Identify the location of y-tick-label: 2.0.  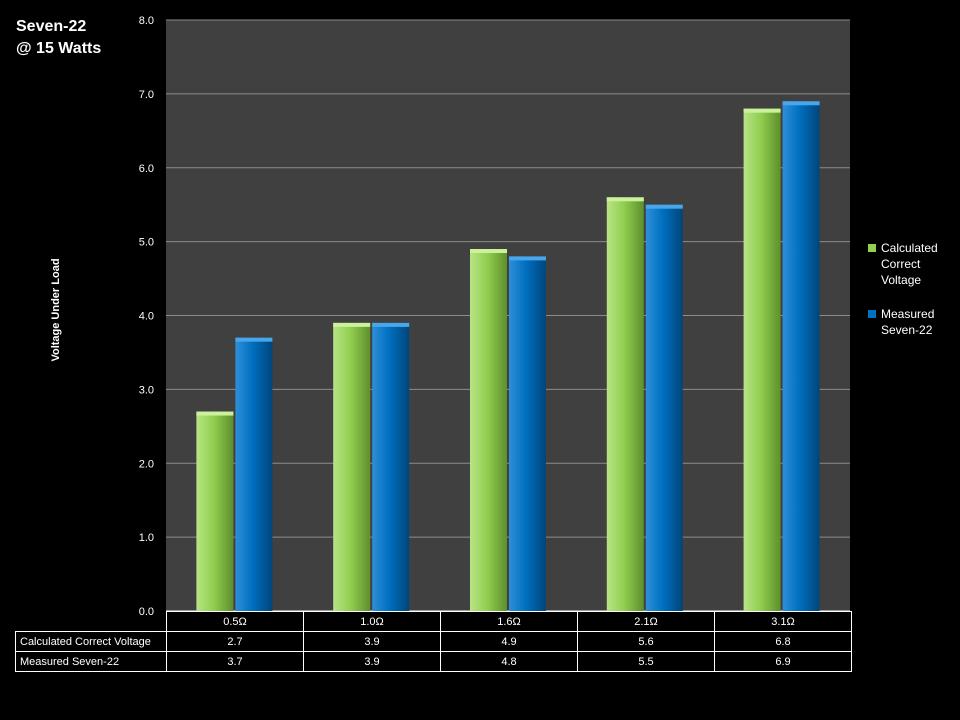
(146, 464).